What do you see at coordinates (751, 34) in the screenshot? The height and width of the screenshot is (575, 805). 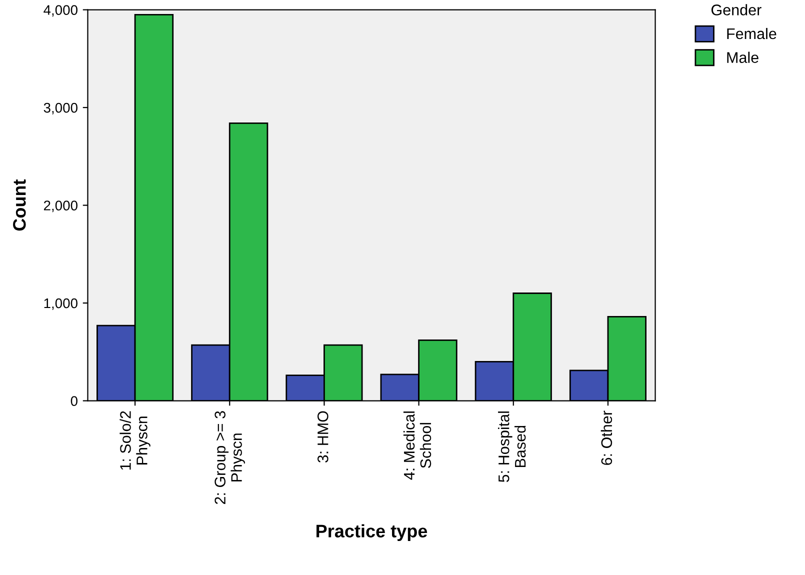 I see `legend-label: Female` at bounding box center [751, 34].